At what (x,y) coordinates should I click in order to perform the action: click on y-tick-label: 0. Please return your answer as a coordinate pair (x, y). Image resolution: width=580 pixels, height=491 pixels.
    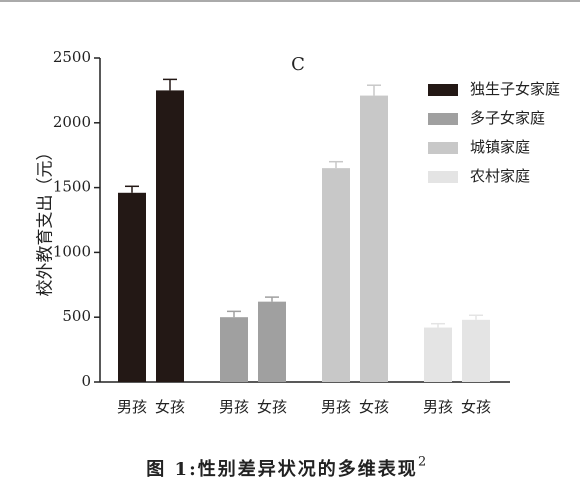
    Looking at the image, I should click on (86, 381).